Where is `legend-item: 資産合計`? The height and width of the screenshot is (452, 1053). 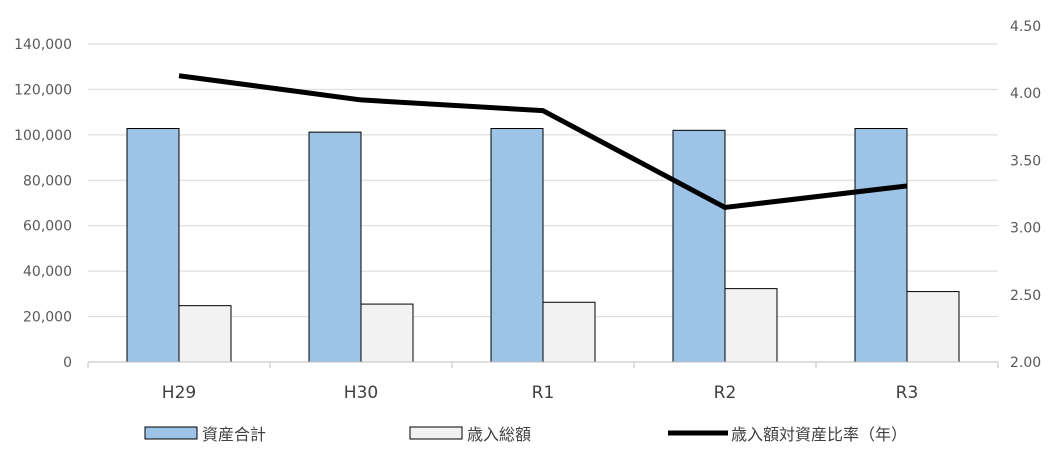
legend-item: 資産合計 is located at coordinates (205, 434).